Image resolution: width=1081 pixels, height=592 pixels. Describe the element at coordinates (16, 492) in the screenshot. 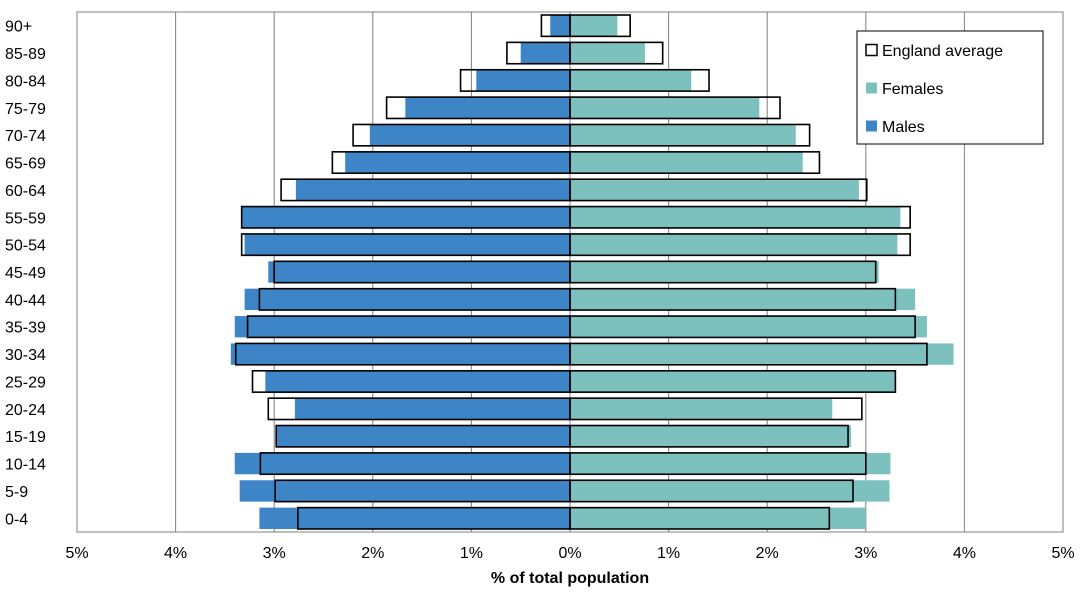

I see `y-tick-label: 5-9` at that location.